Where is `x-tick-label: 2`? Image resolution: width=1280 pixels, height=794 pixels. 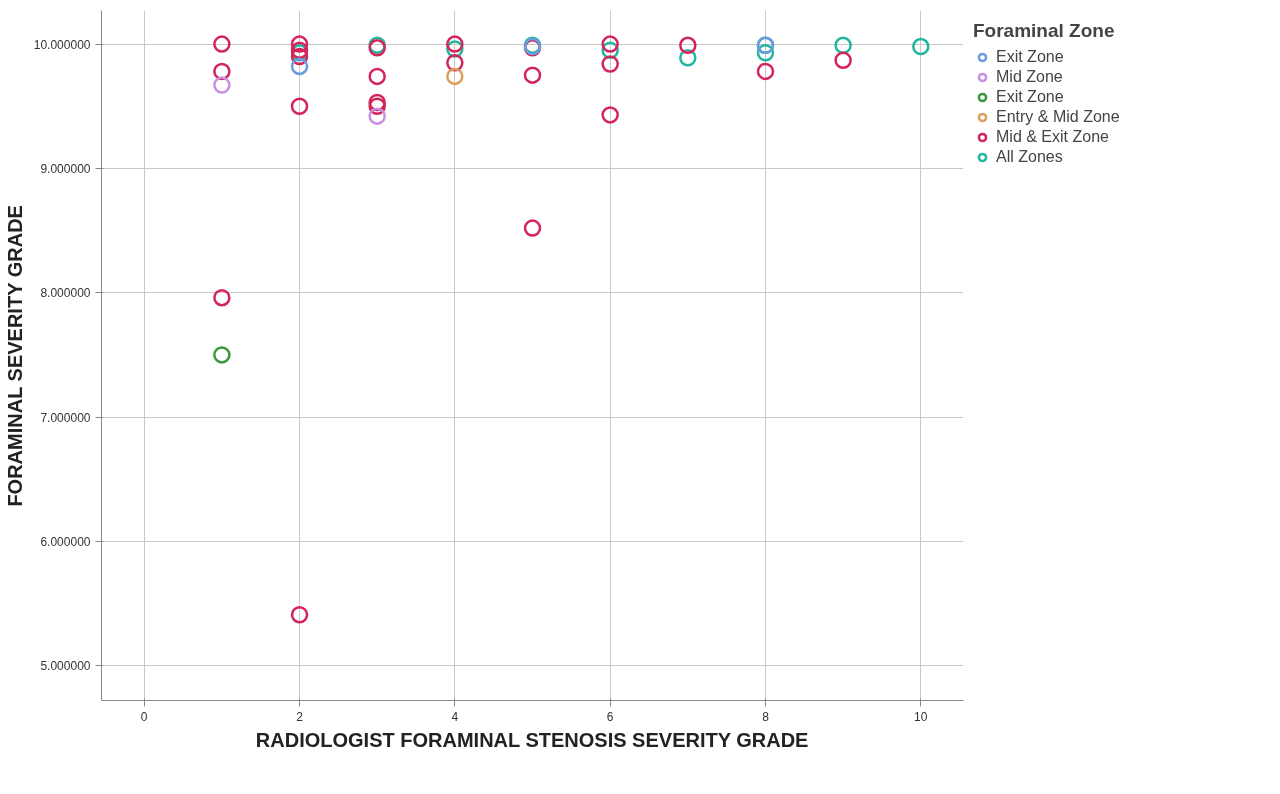
x-tick-label: 2 is located at coordinates (300, 716).